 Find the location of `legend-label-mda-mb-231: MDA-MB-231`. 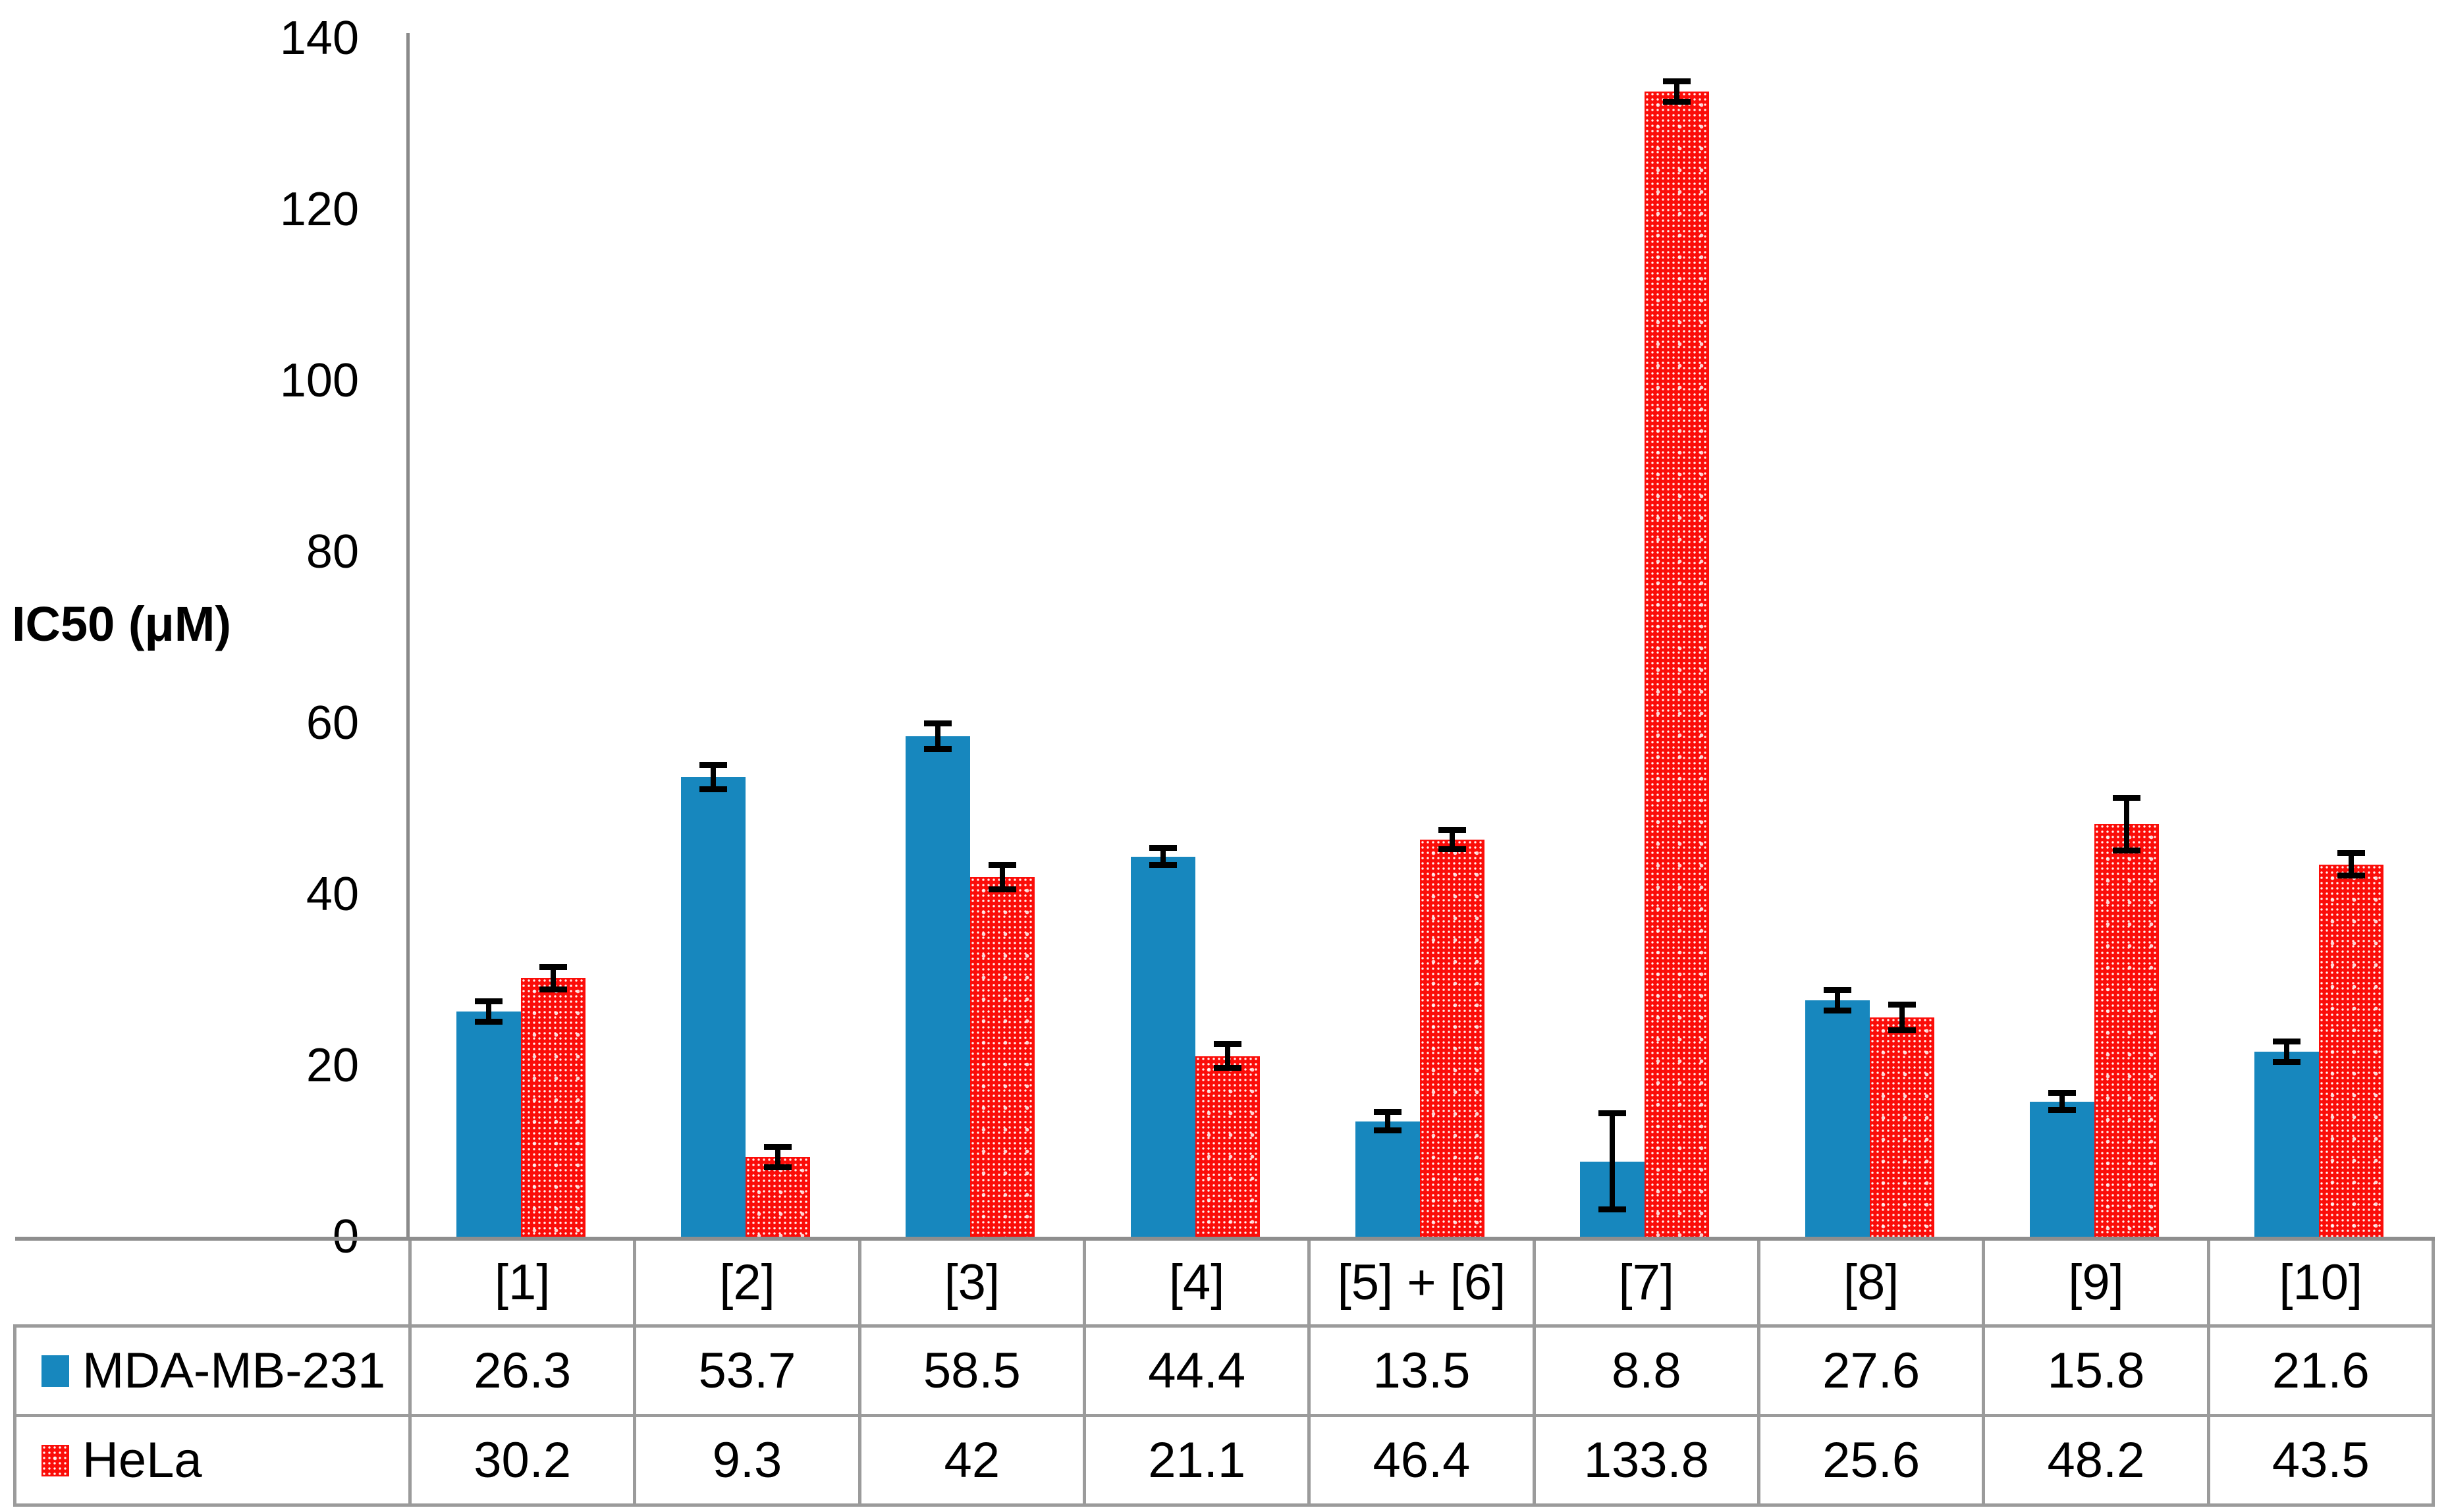

legend-label-mda-mb-231: MDA-MB-231 is located at coordinates (234, 1371).